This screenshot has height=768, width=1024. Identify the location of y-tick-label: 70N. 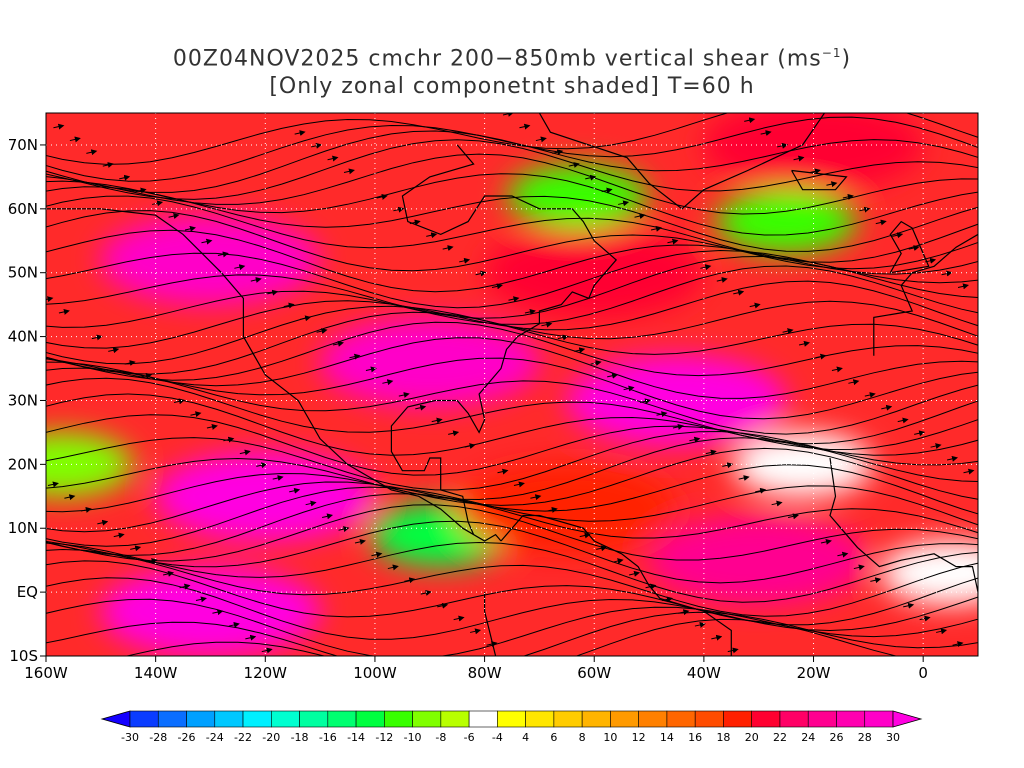
(23, 145).